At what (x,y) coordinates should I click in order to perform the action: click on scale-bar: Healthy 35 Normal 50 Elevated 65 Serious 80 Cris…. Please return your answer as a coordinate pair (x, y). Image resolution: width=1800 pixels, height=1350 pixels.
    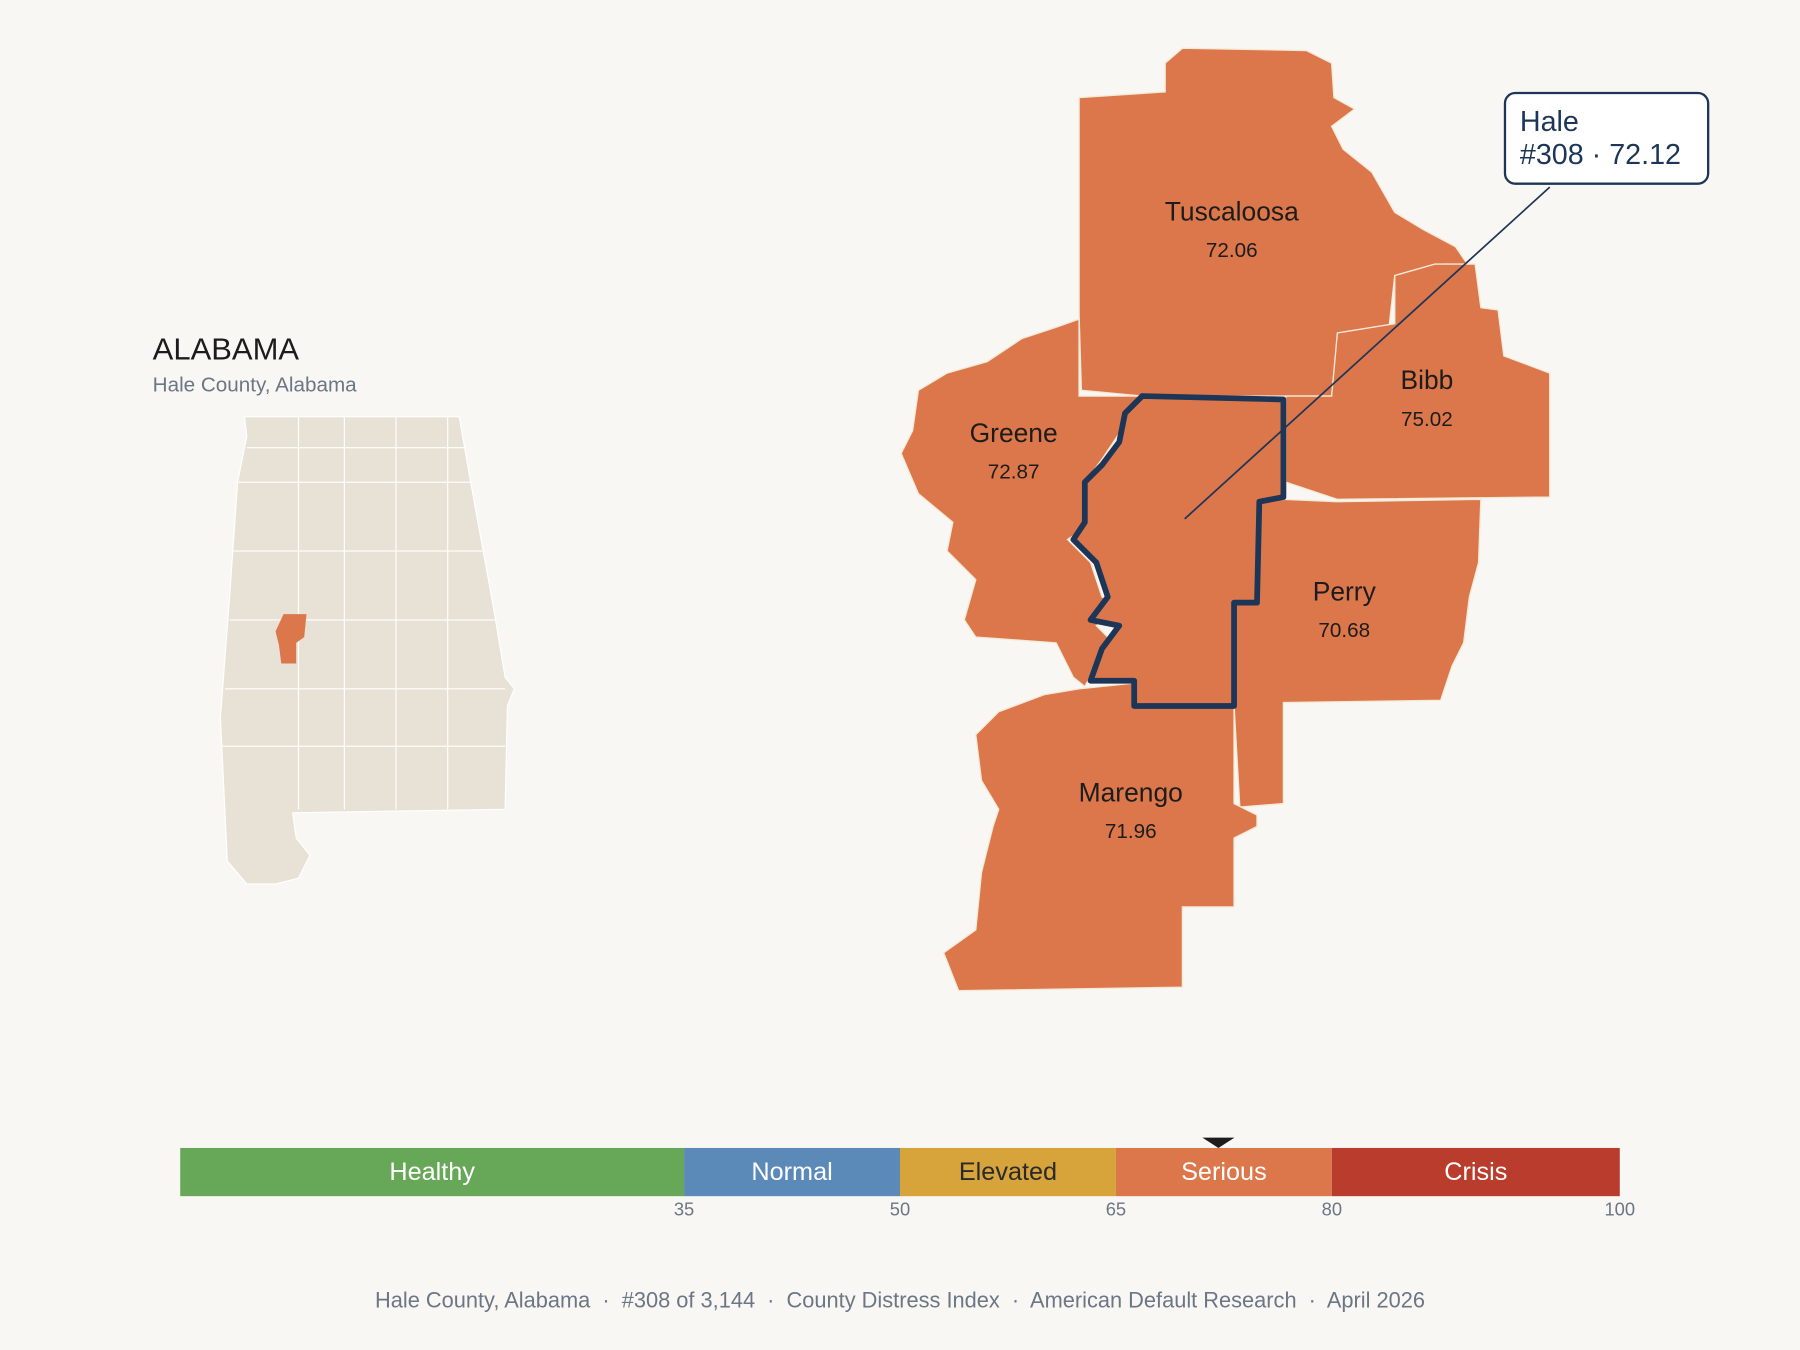
    Looking at the image, I should click on (907, 1178).